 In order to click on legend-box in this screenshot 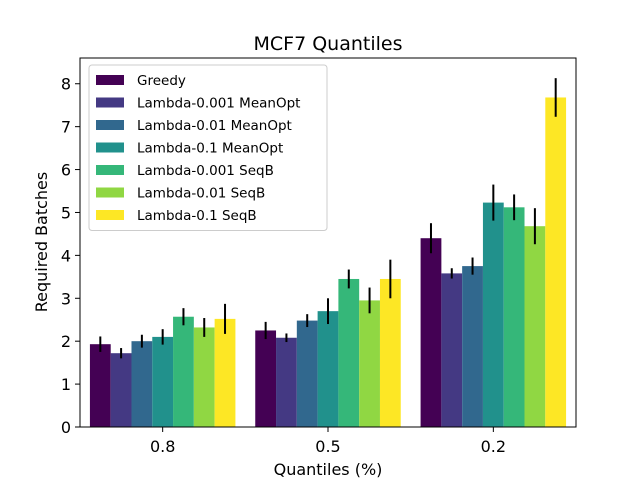, I will do `click(208, 147)`.